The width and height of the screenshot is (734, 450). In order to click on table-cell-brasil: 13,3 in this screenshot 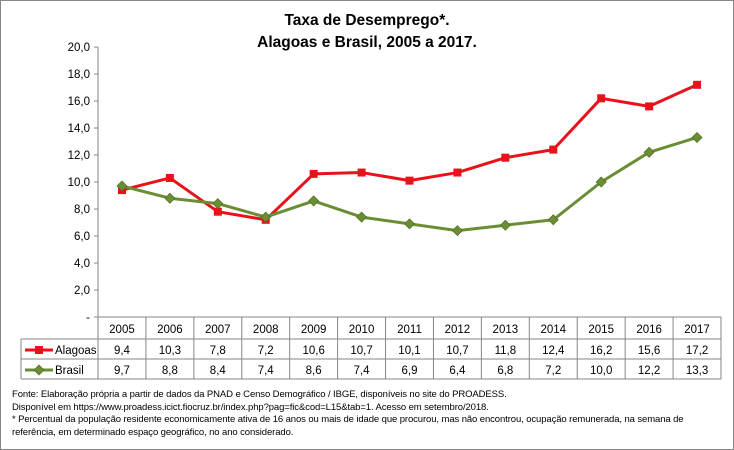, I will do `click(697, 371)`.